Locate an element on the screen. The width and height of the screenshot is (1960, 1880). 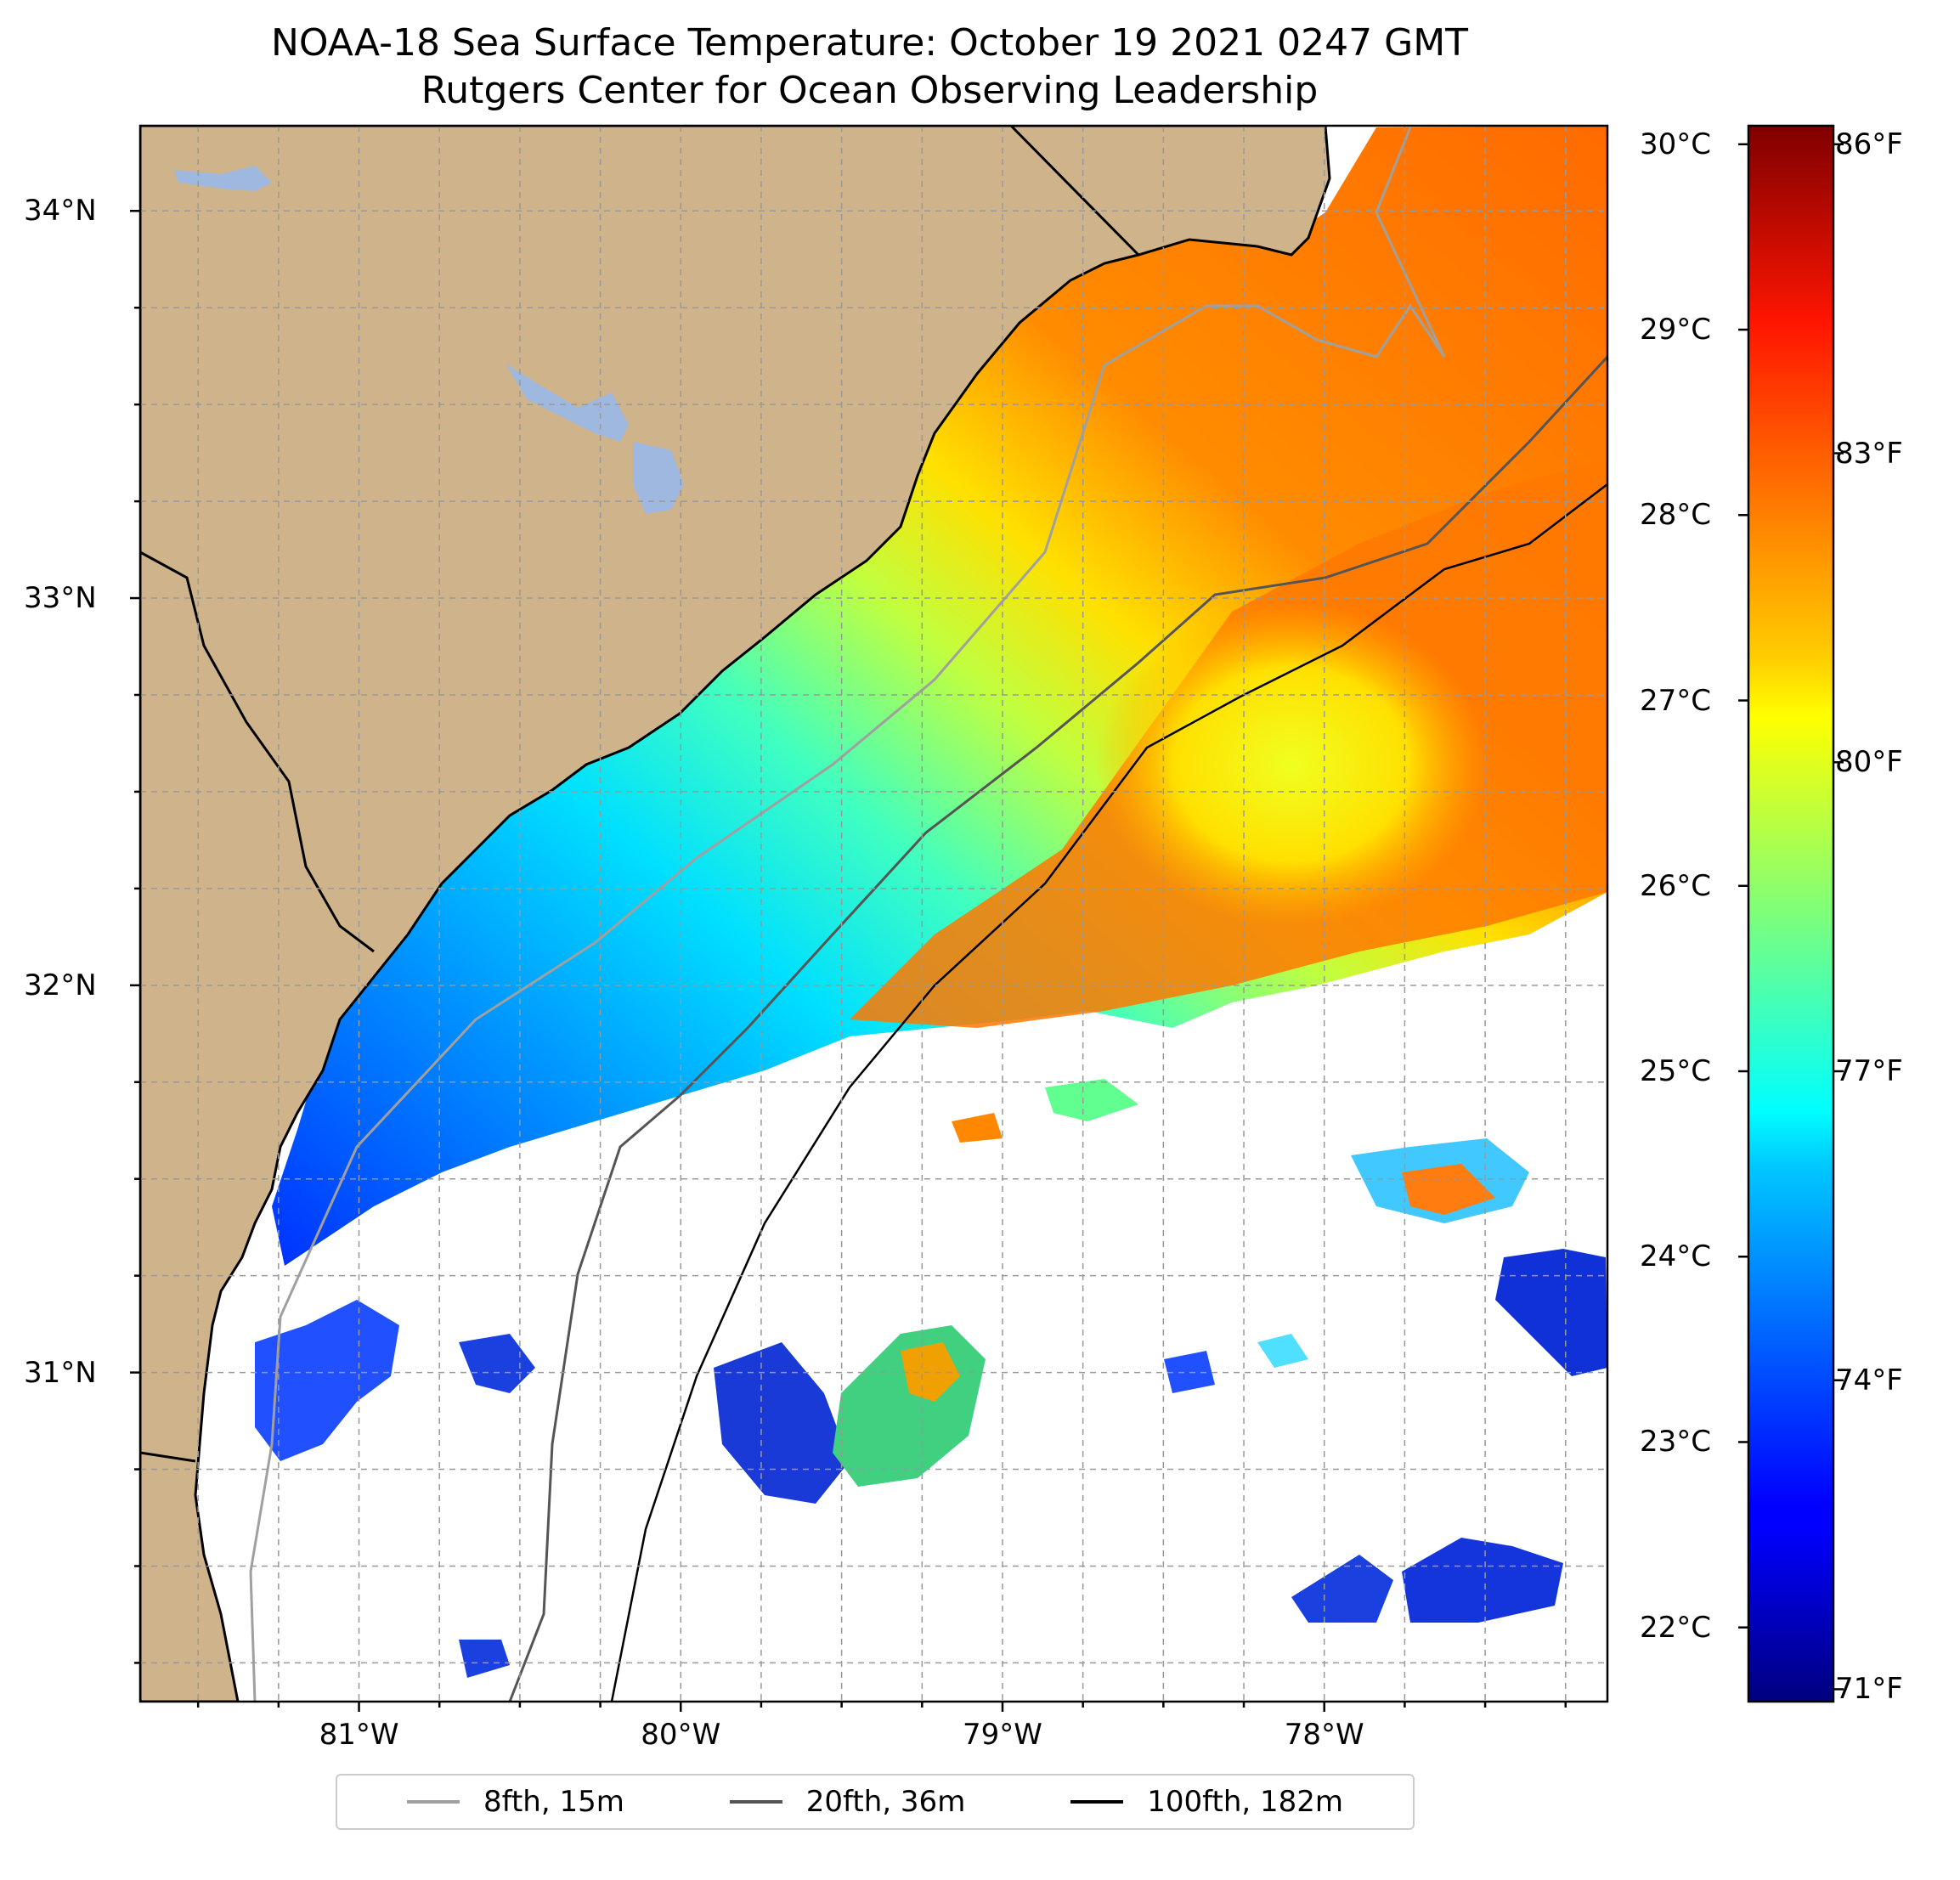
legend-item-8fth: 8fth, 15m is located at coordinates (515, 1802).